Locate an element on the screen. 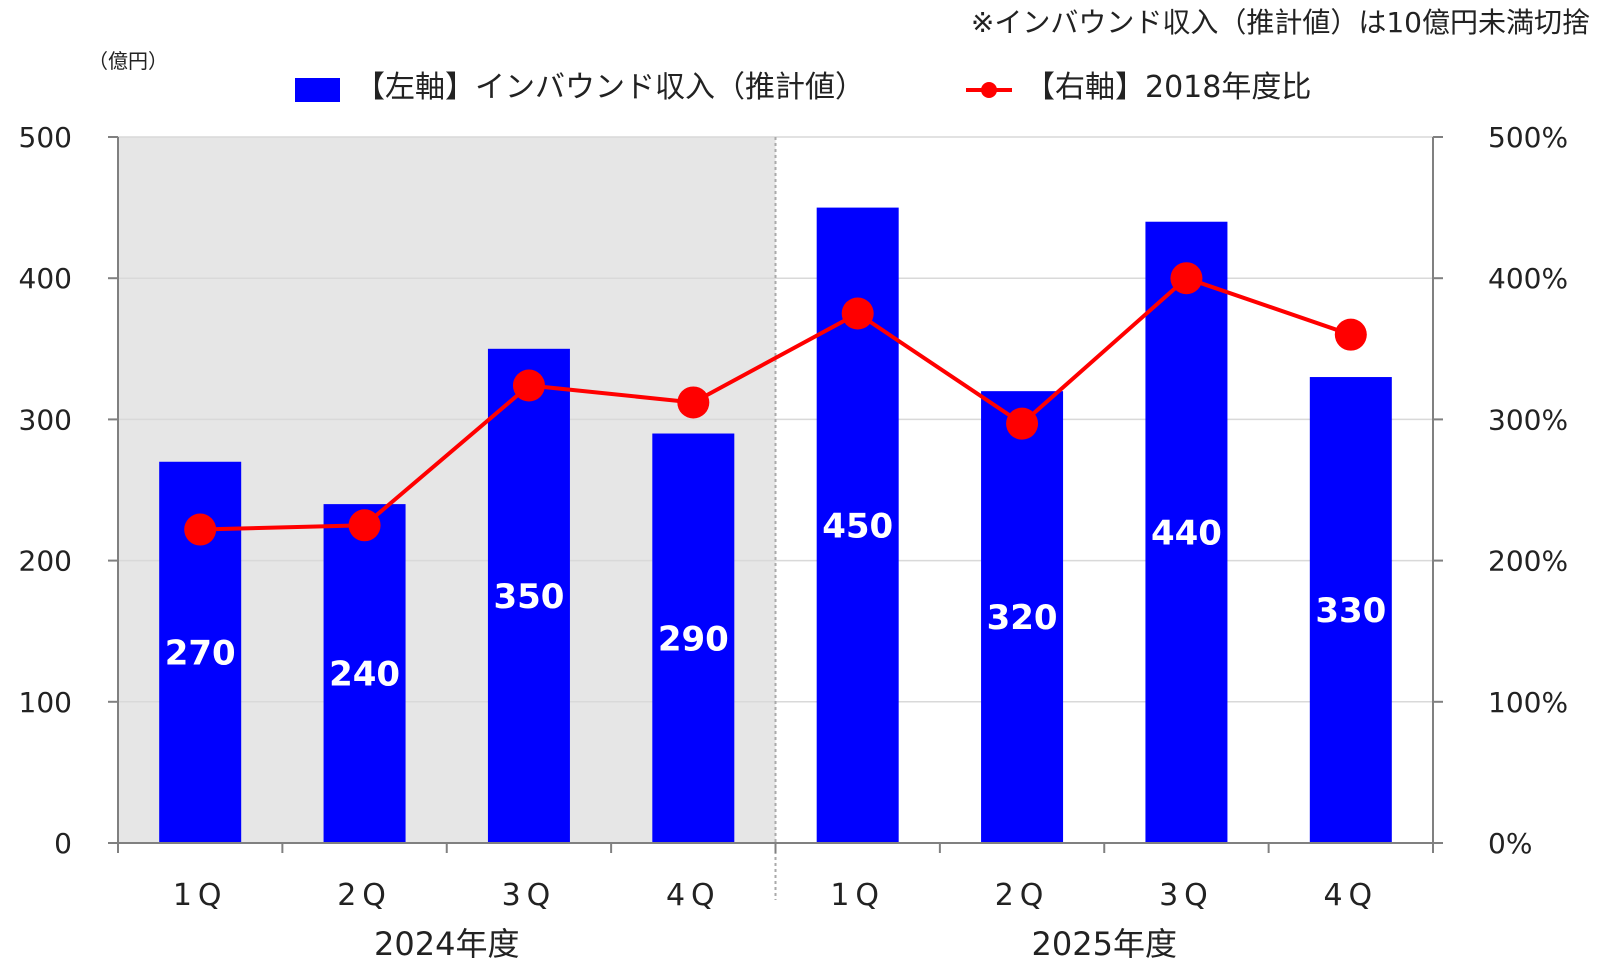 The width and height of the screenshot is (1600, 970). bar-data-label: 290 is located at coordinates (693, 639).